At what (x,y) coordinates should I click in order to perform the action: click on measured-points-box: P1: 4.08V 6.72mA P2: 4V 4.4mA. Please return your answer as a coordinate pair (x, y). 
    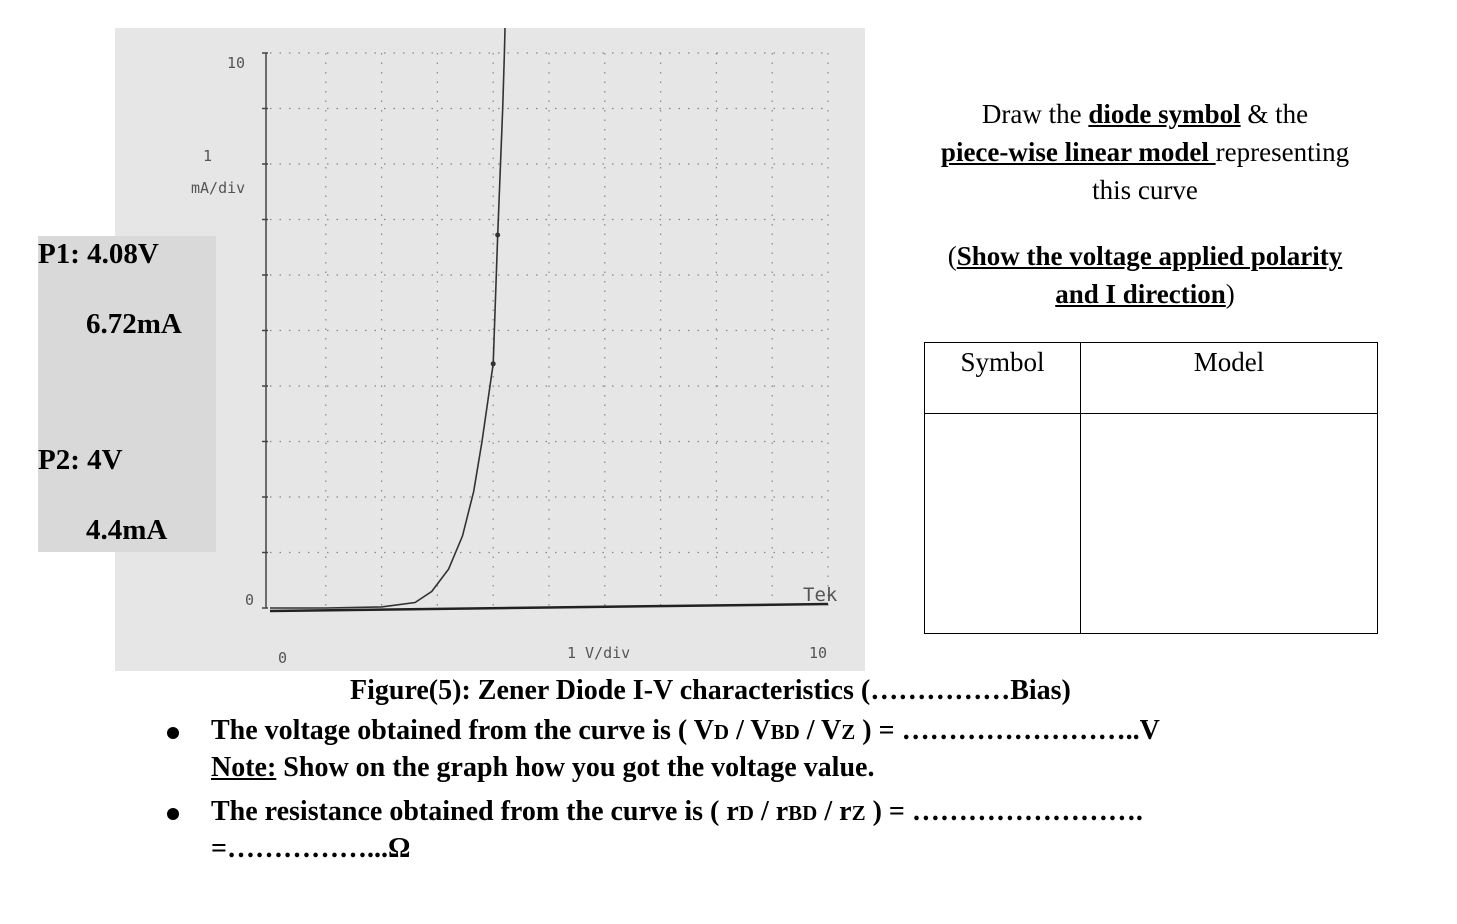
    Looking at the image, I should click on (127, 394).